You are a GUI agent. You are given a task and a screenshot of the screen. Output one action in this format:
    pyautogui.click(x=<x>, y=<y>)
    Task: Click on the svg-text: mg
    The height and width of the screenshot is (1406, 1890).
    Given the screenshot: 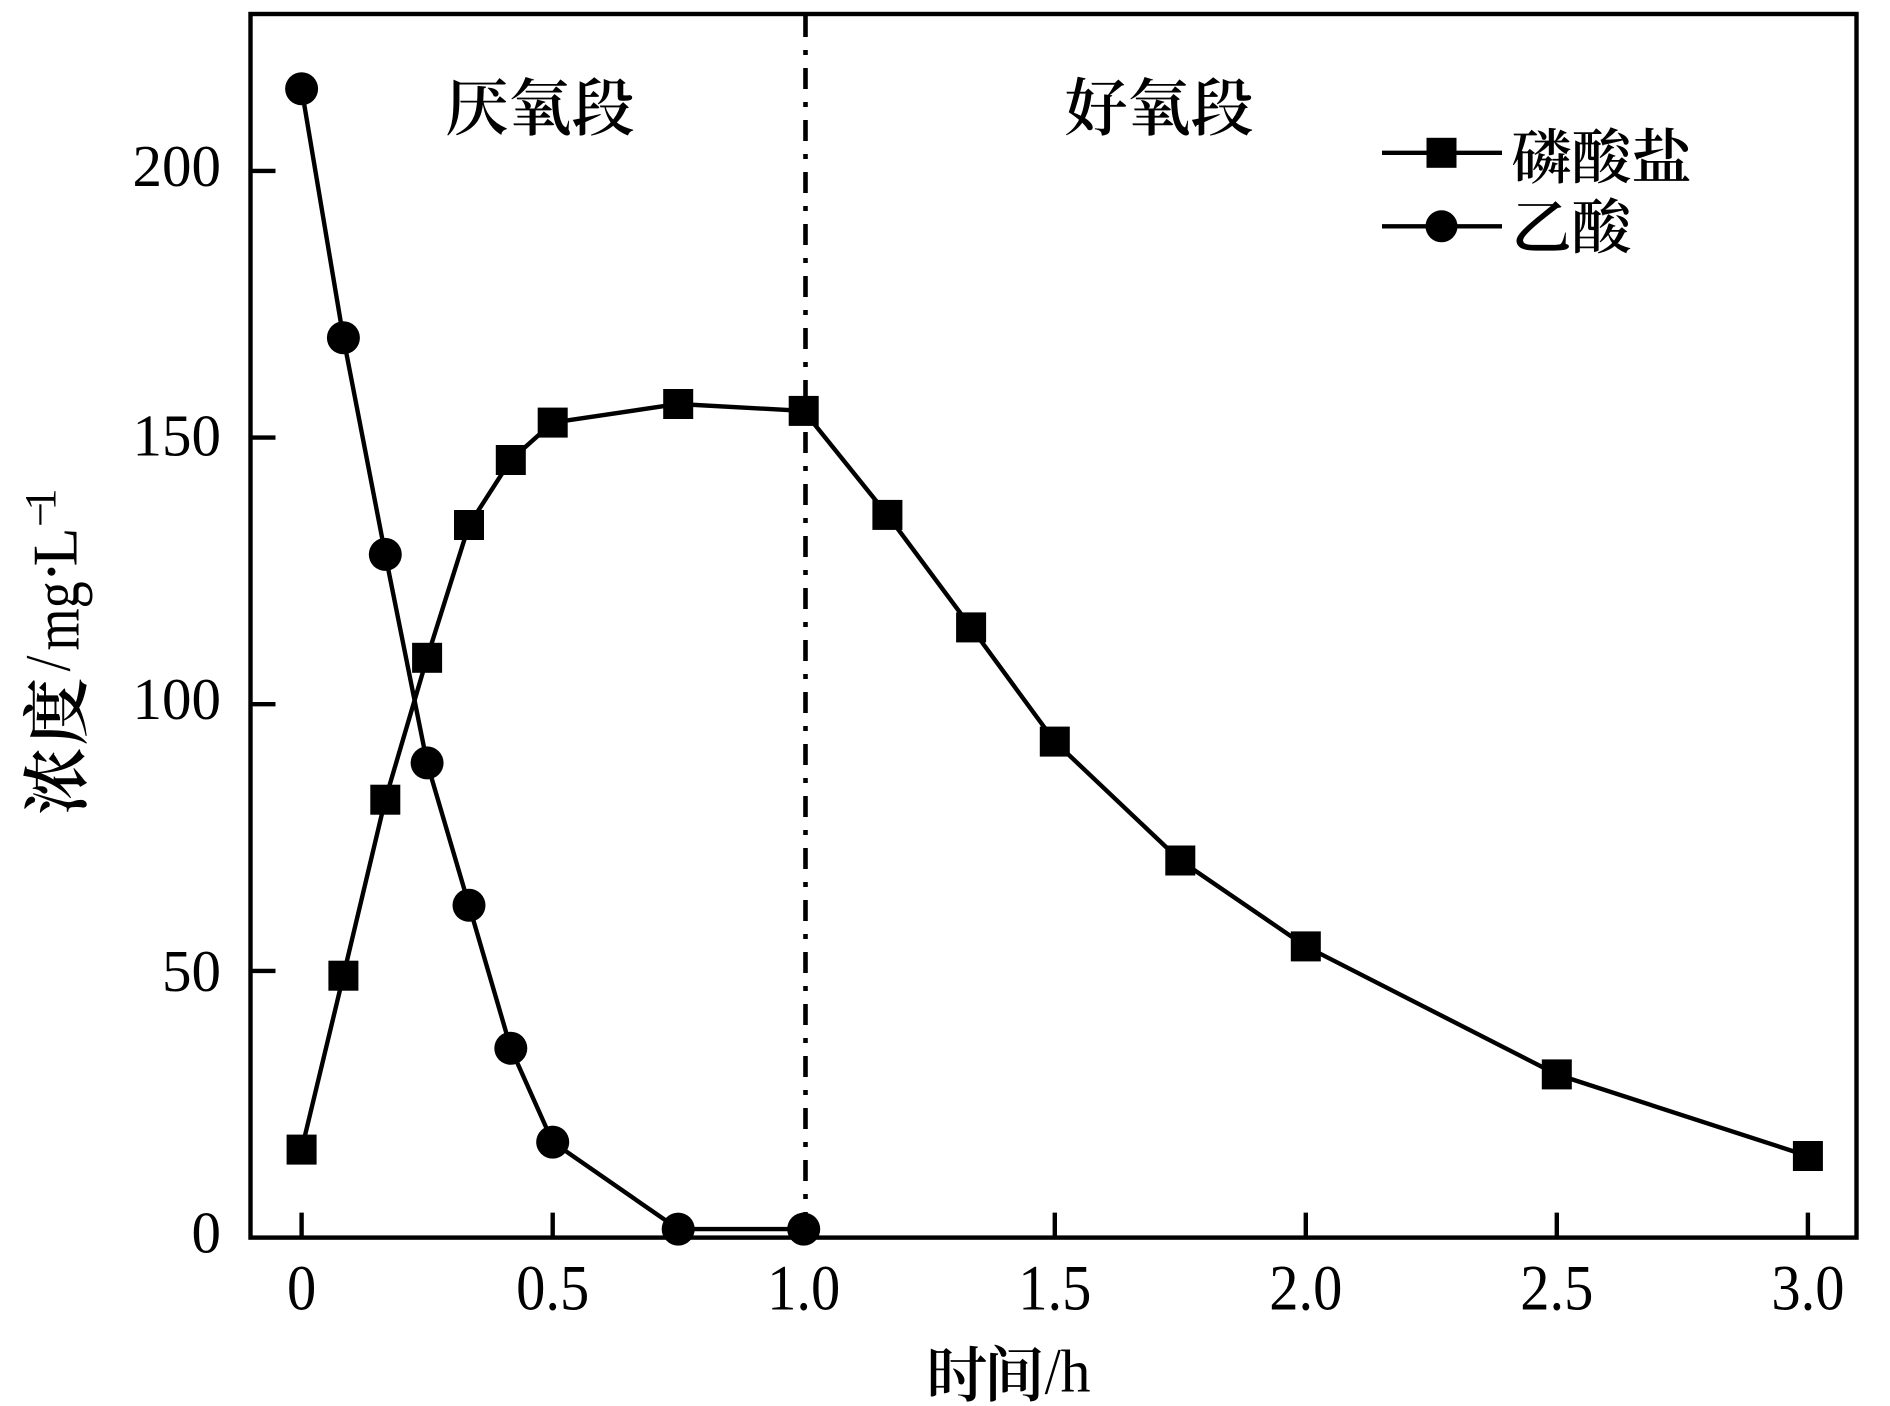 What is the action you would take?
    pyautogui.click(x=57, y=615)
    